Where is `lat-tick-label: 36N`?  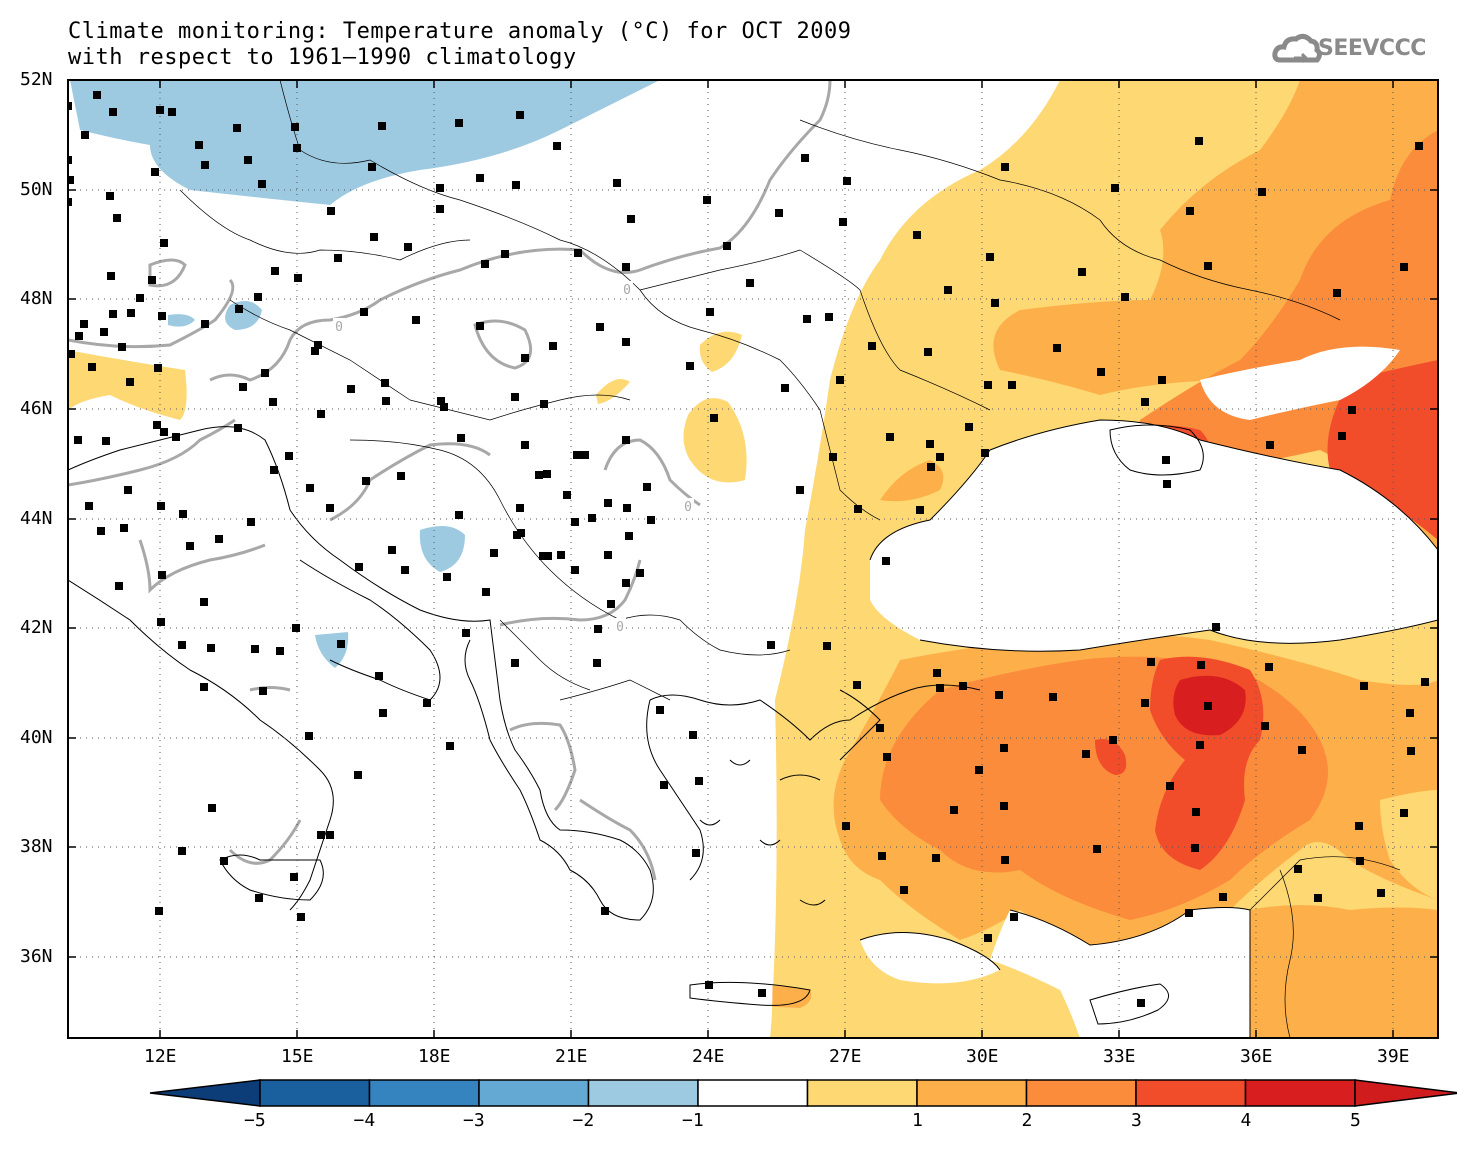
lat-tick-label: 36N is located at coordinates (36, 956).